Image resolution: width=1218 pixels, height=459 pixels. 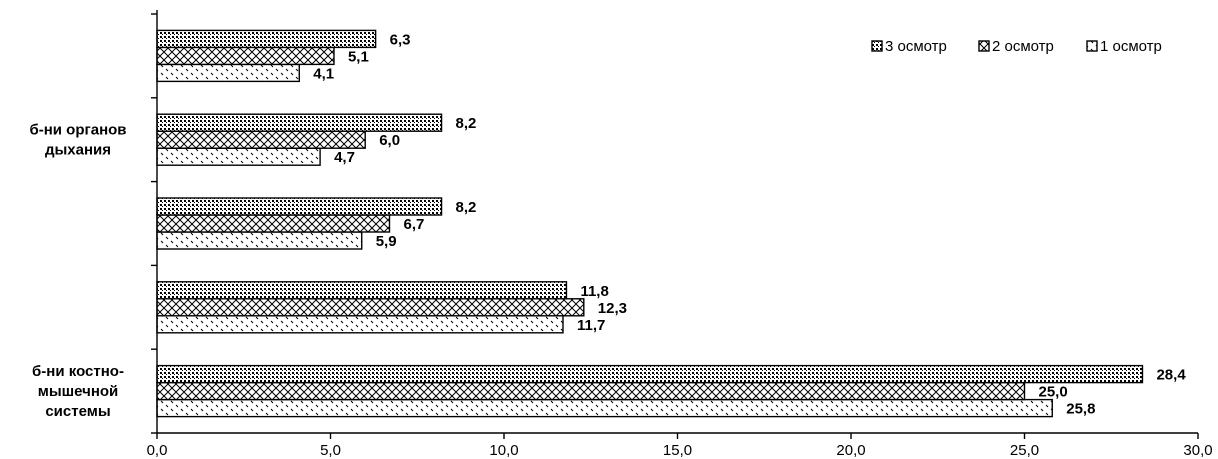 What do you see at coordinates (299, 122) in the screenshot?
I see `bar-s3-c4` at bounding box center [299, 122].